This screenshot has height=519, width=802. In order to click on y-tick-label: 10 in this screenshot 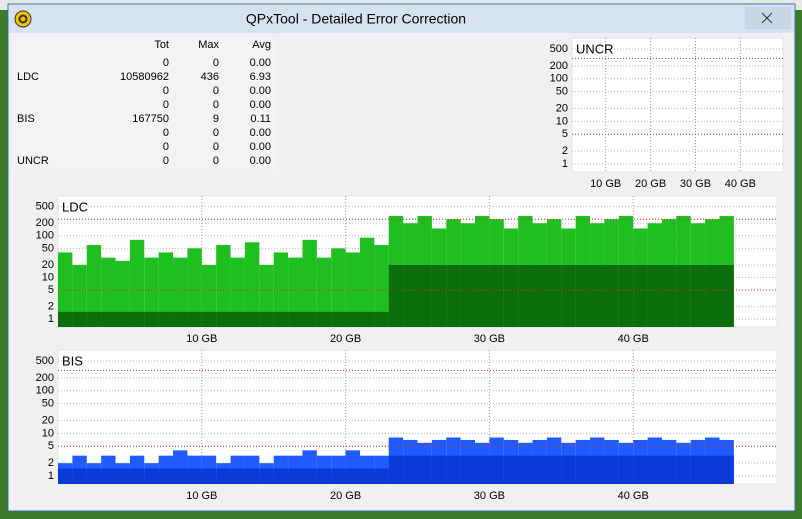, I will do `click(562, 121)`.